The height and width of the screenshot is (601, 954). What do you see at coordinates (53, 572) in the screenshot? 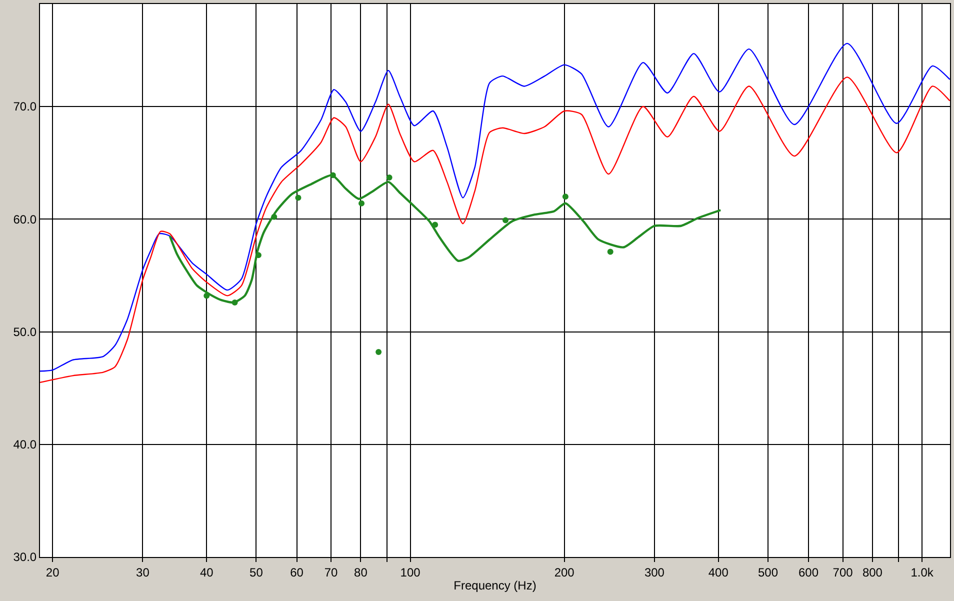
I see `x-tick-label: 20` at bounding box center [53, 572].